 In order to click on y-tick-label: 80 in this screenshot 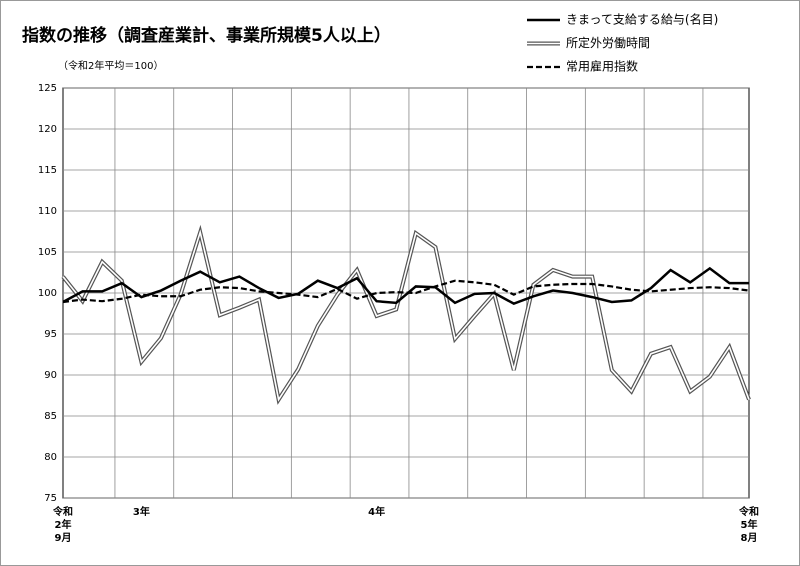, I will do `click(50, 457)`.